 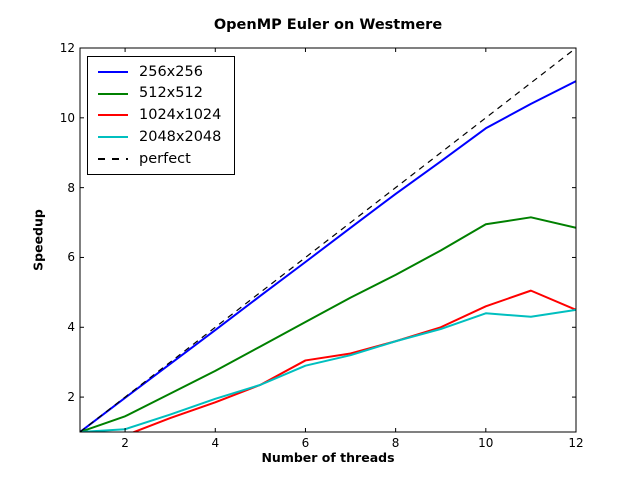 I want to click on legend-label: 2048x2048, so click(x=180, y=137).